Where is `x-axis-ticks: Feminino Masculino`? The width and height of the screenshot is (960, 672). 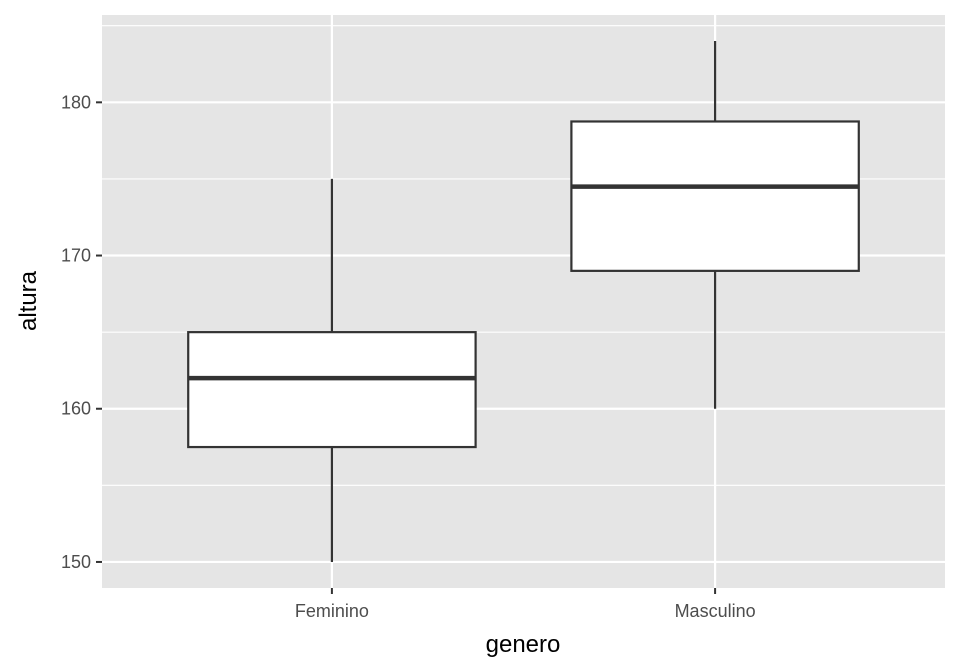 x-axis-ticks: Feminino Masculino is located at coordinates (525, 604).